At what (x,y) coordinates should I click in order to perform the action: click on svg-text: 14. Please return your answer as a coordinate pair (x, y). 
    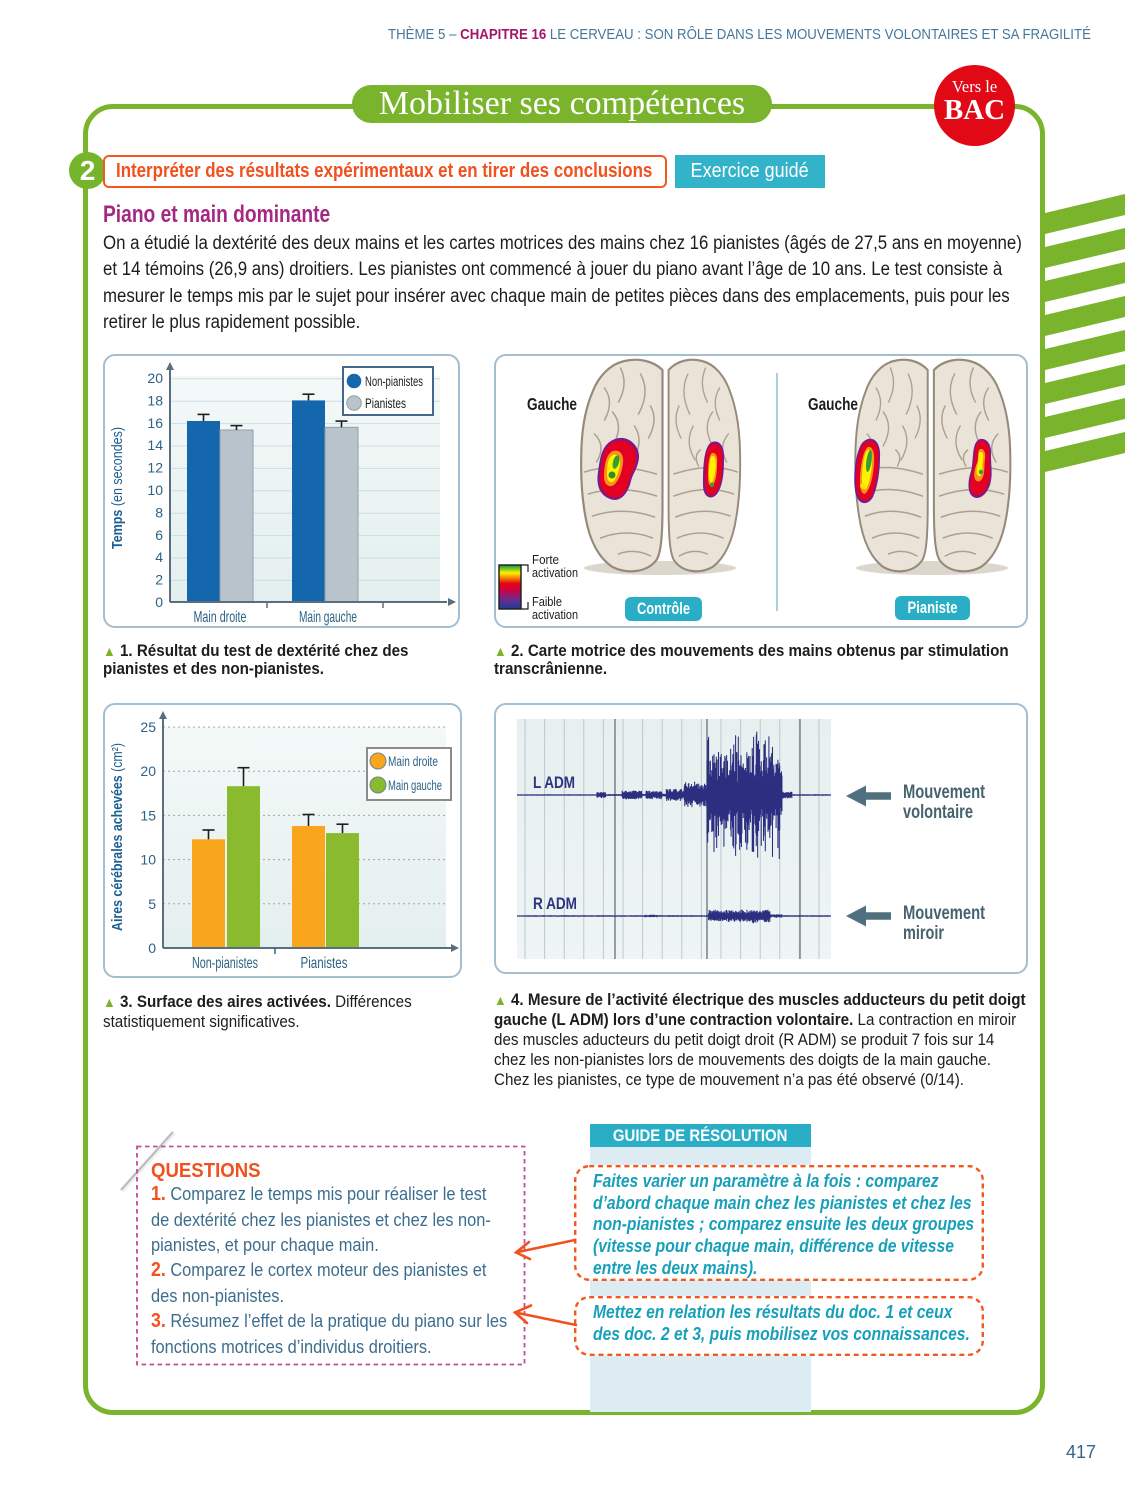
    Looking at the image, I should click on (155, 445).